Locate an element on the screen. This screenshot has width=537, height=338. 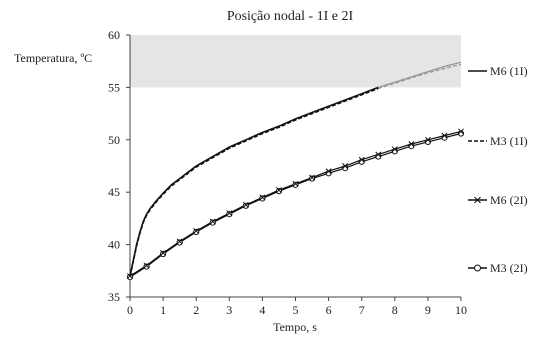
legend-label: M3 (2I) is located at coordinates (509, 268).